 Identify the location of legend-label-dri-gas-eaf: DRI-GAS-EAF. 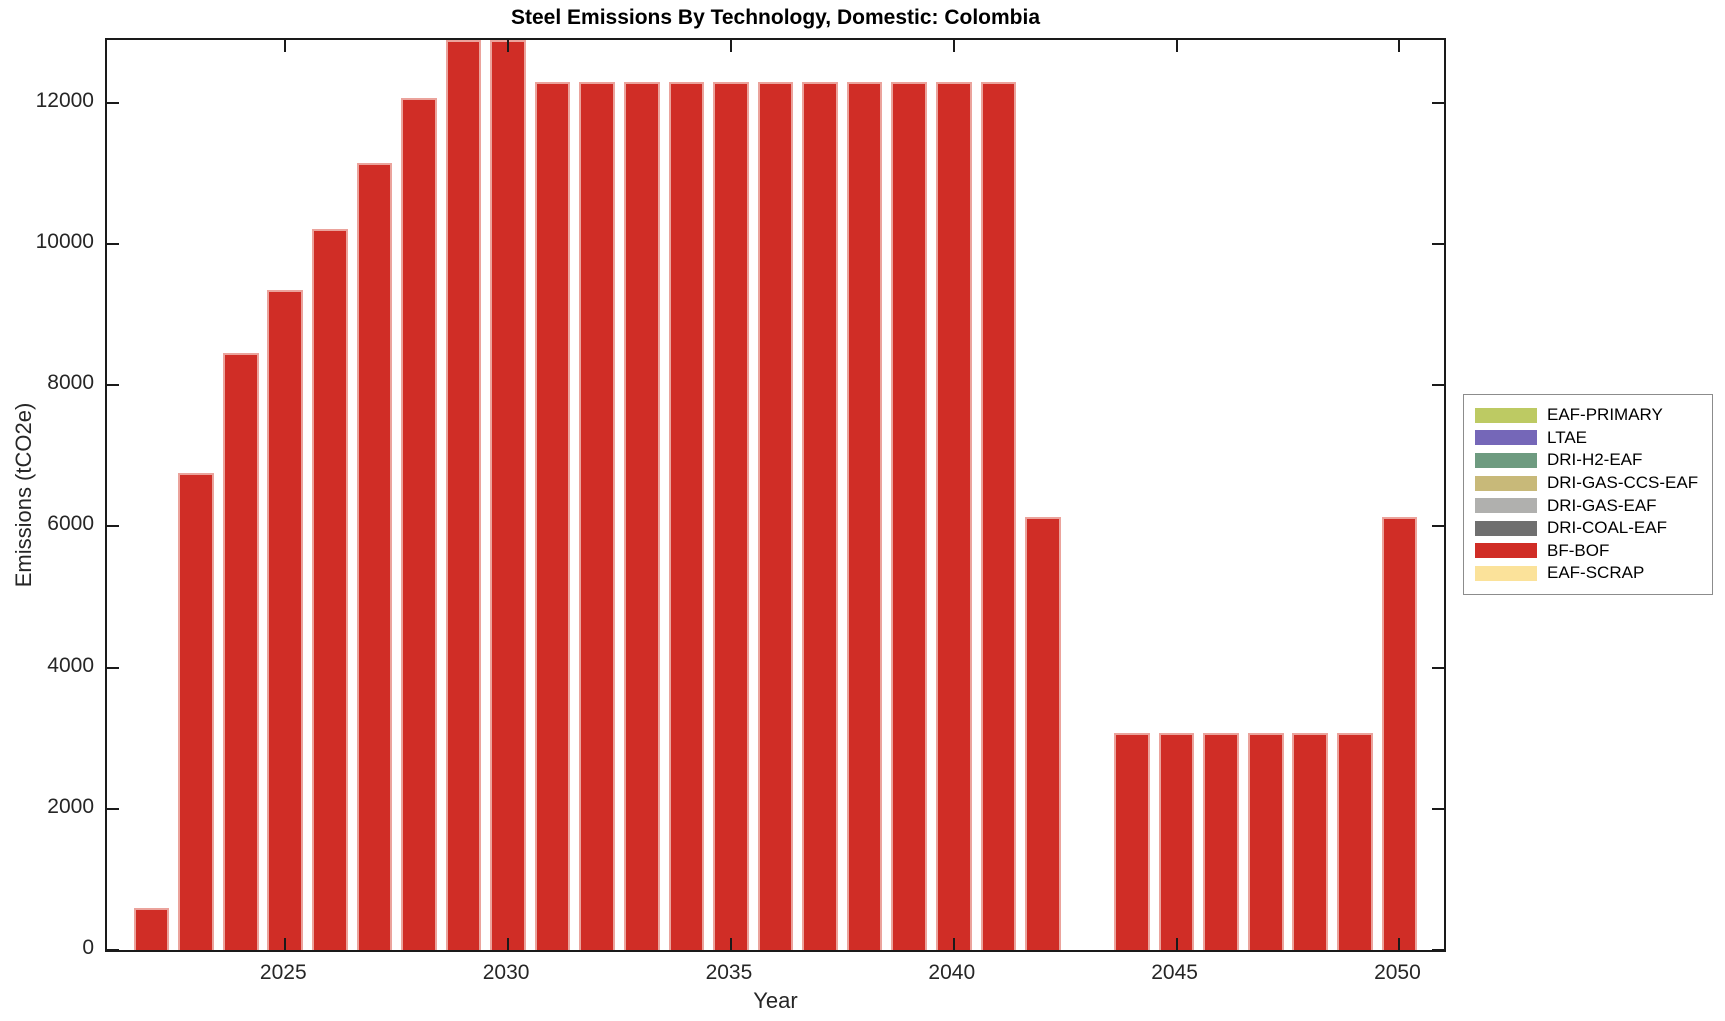
(1602, 505).